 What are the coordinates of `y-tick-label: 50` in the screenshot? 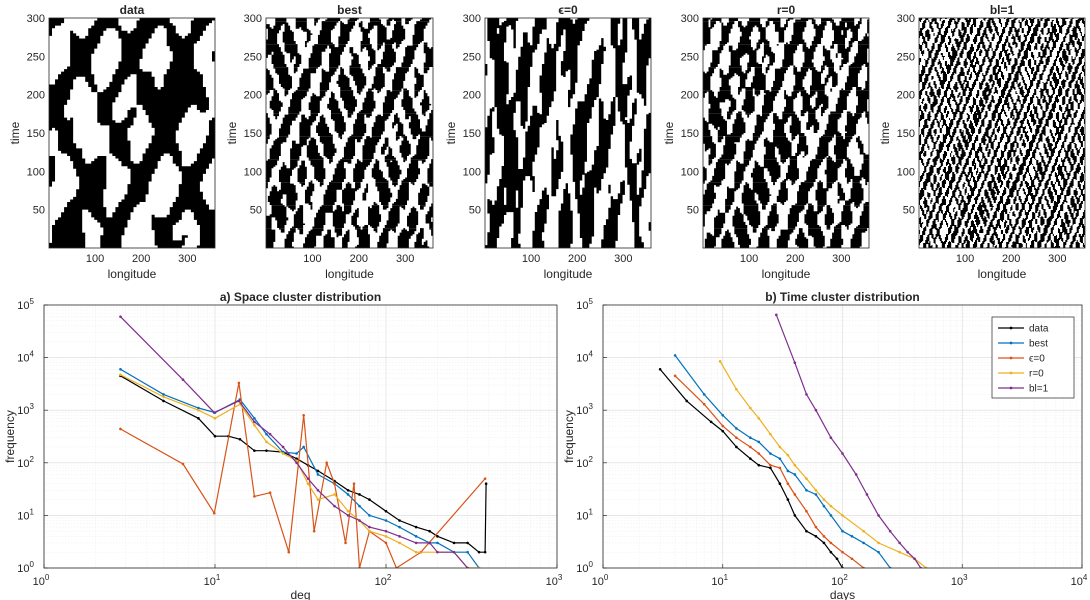 It's located at (693, 211).